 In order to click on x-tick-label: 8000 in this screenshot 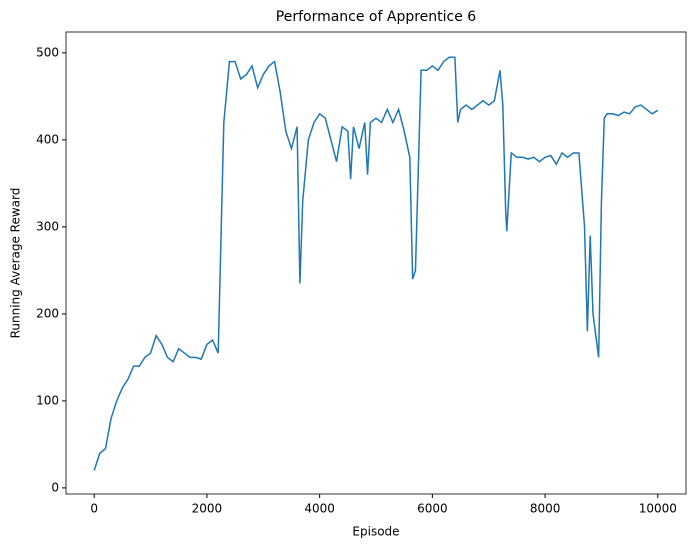, I will do `click(545, 509)`.